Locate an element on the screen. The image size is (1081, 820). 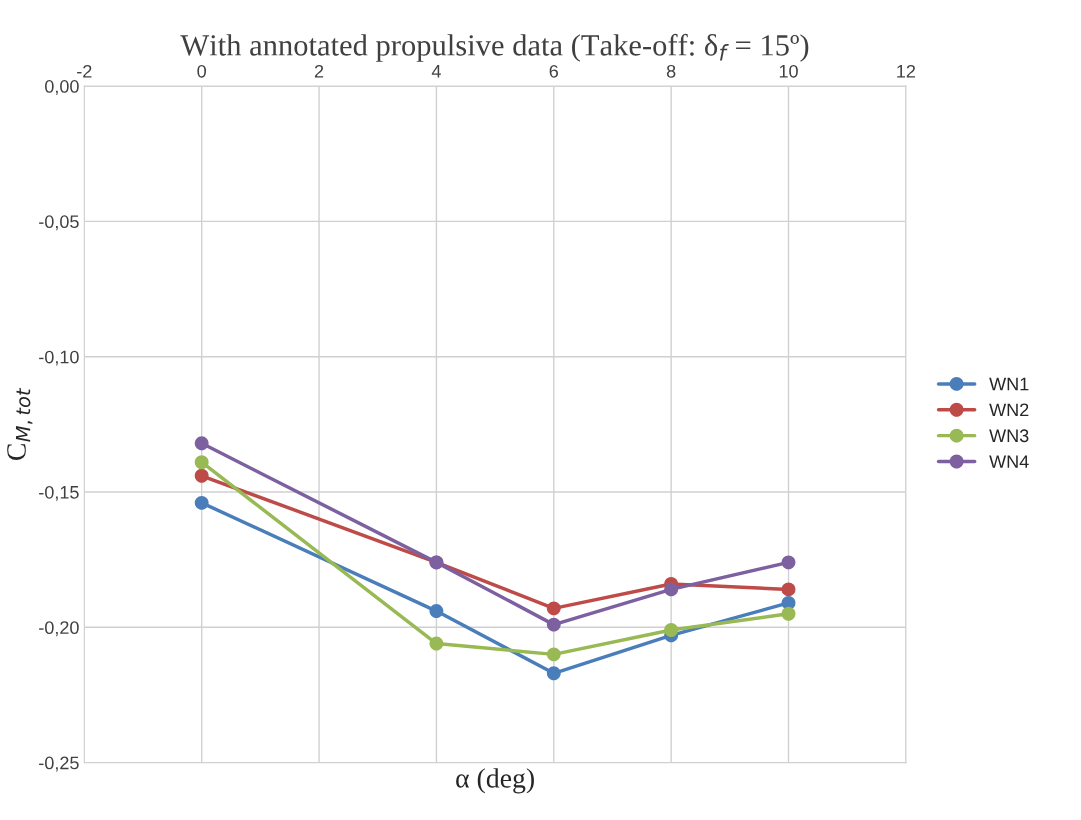
x-tick-label: 2 is located at coordinates (319, 71).